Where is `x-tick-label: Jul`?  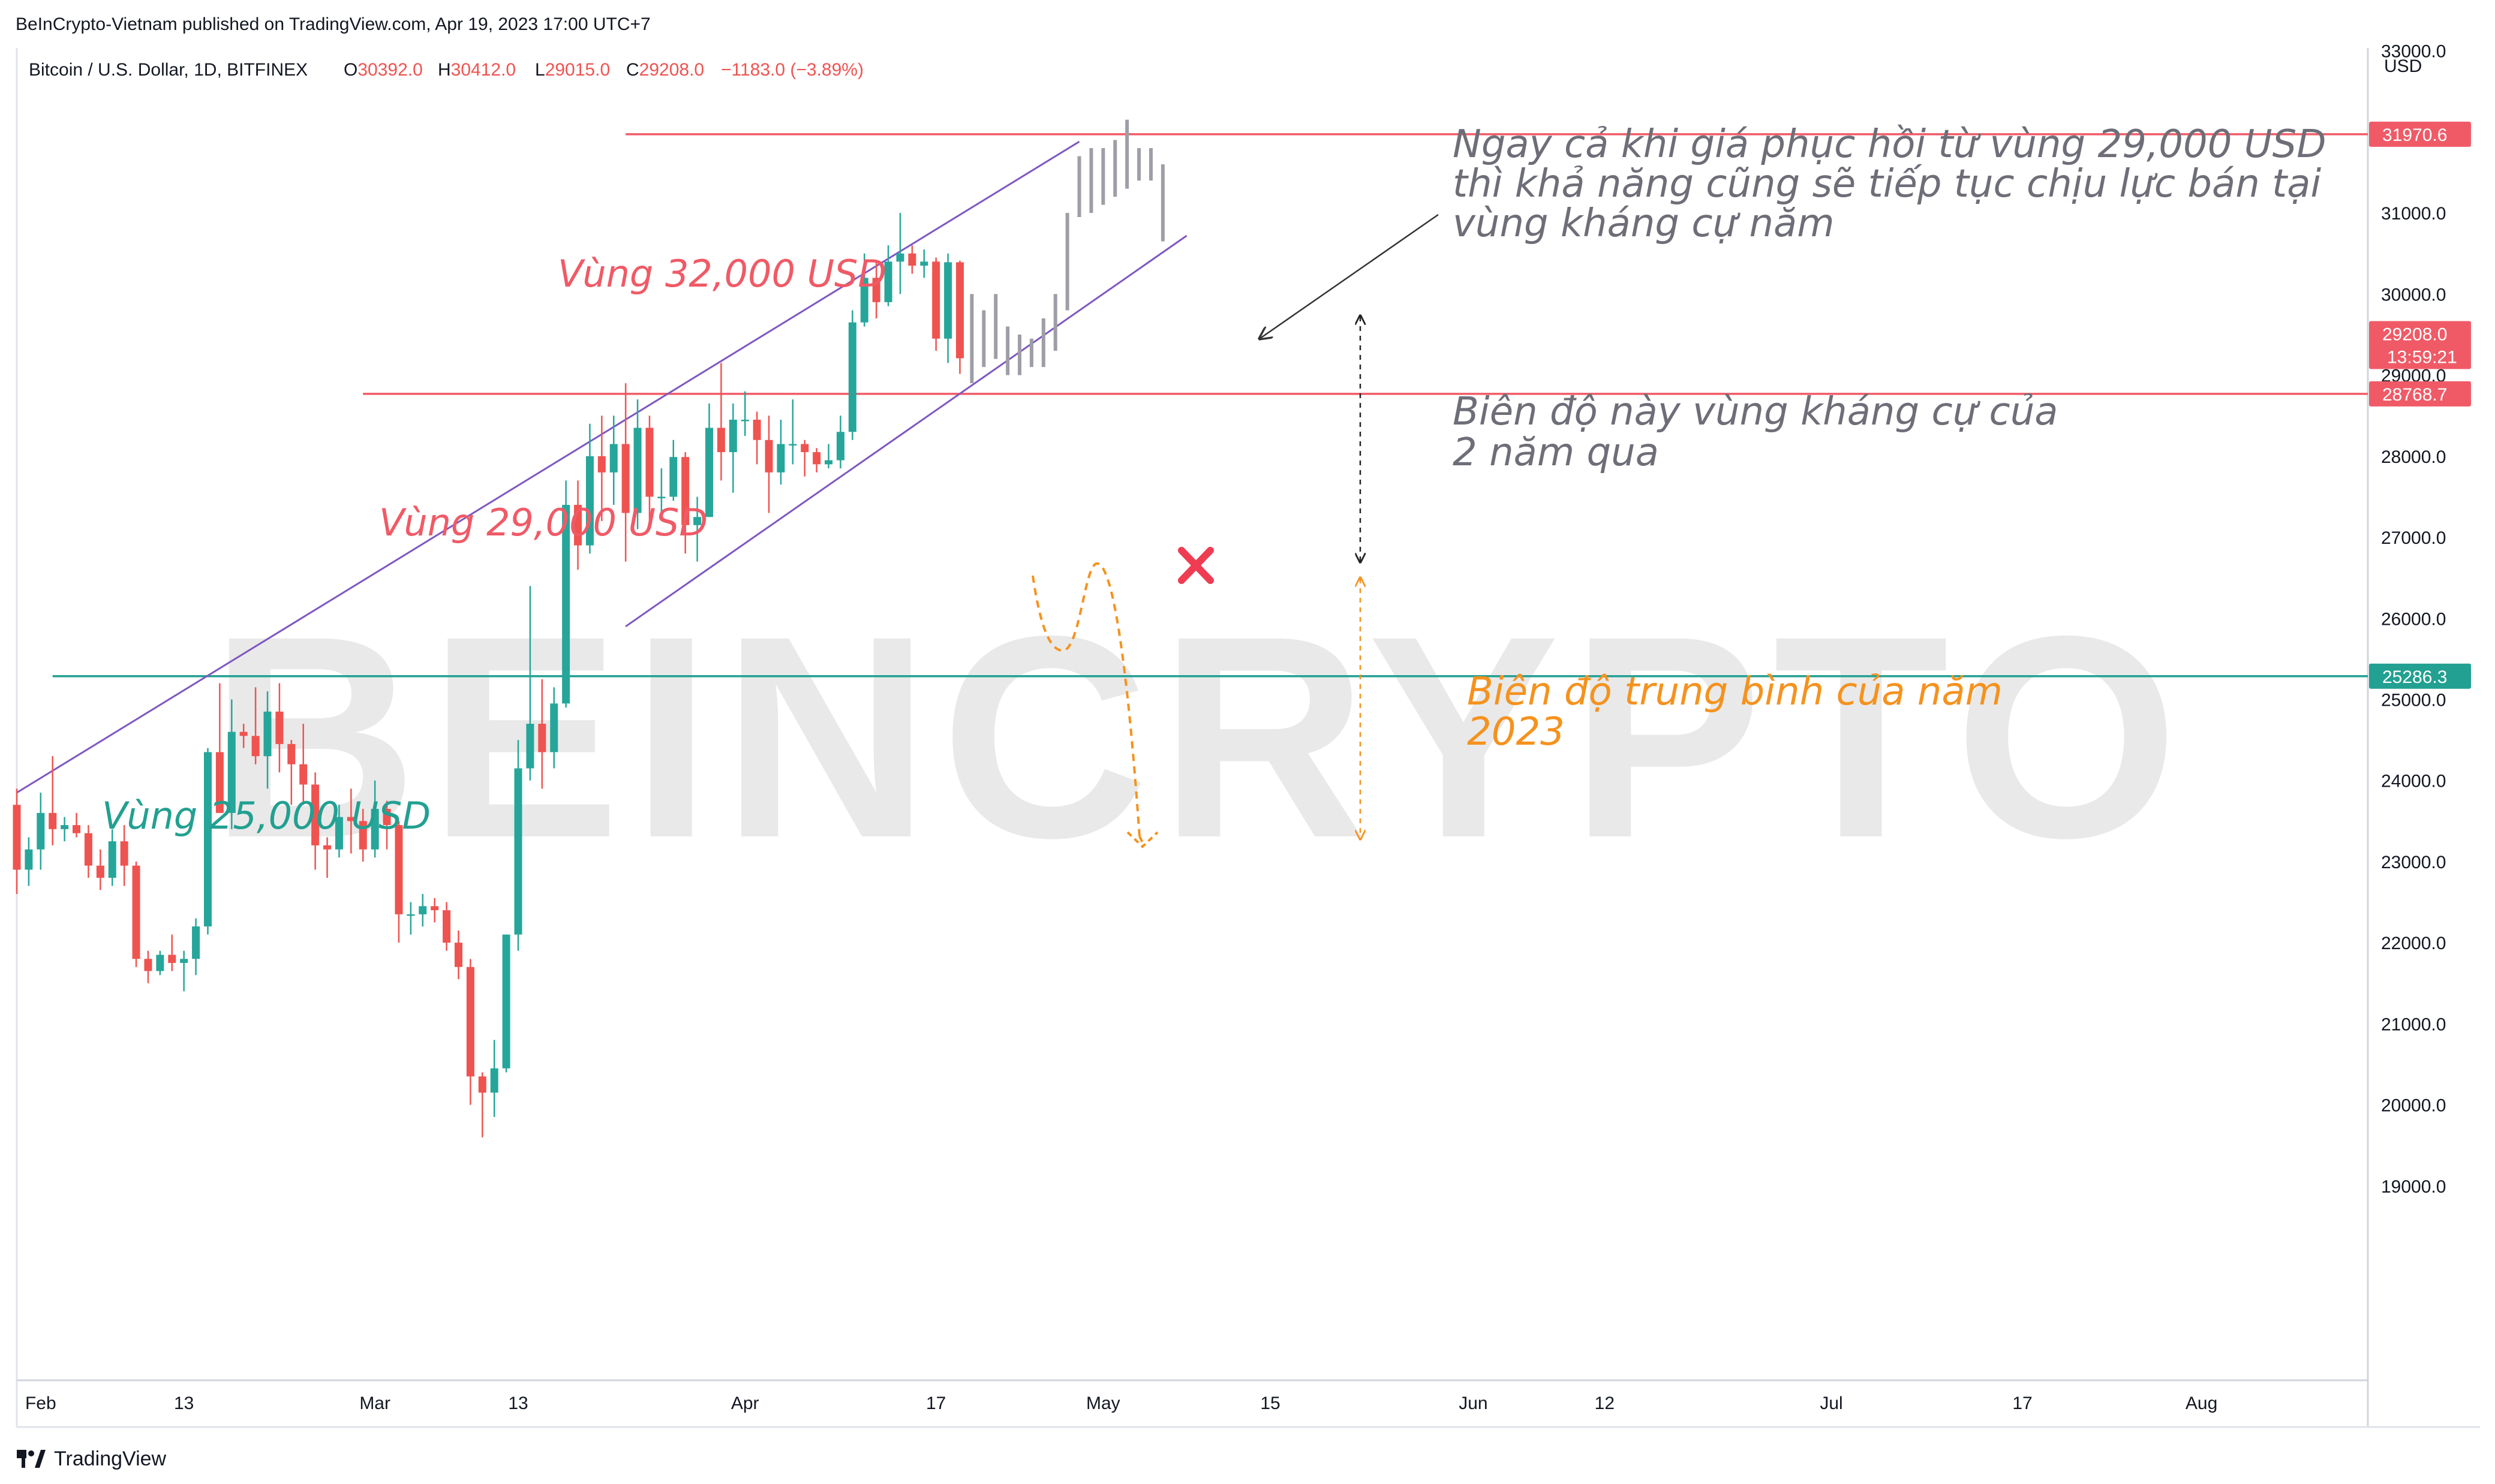 x-tick-label: Jul is located at coordinates (1831, 1403).